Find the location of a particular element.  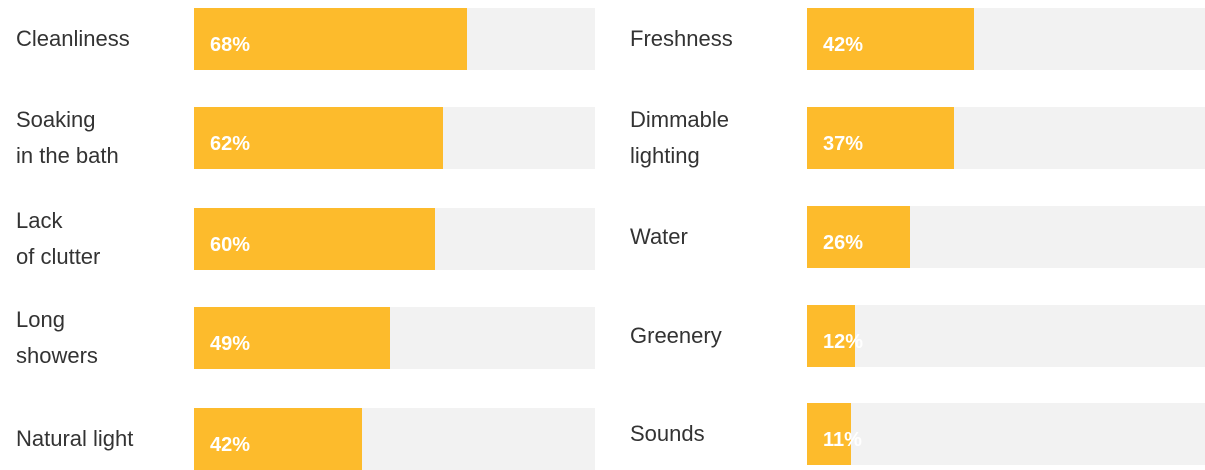

value-label: 12% is located at coordinates (843, 342).